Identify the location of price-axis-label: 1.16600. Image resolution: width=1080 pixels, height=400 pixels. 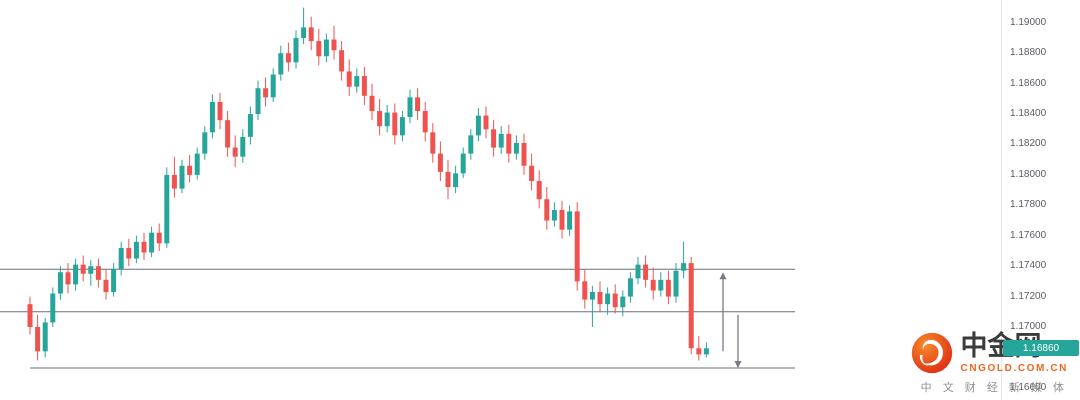
(1028, 387).